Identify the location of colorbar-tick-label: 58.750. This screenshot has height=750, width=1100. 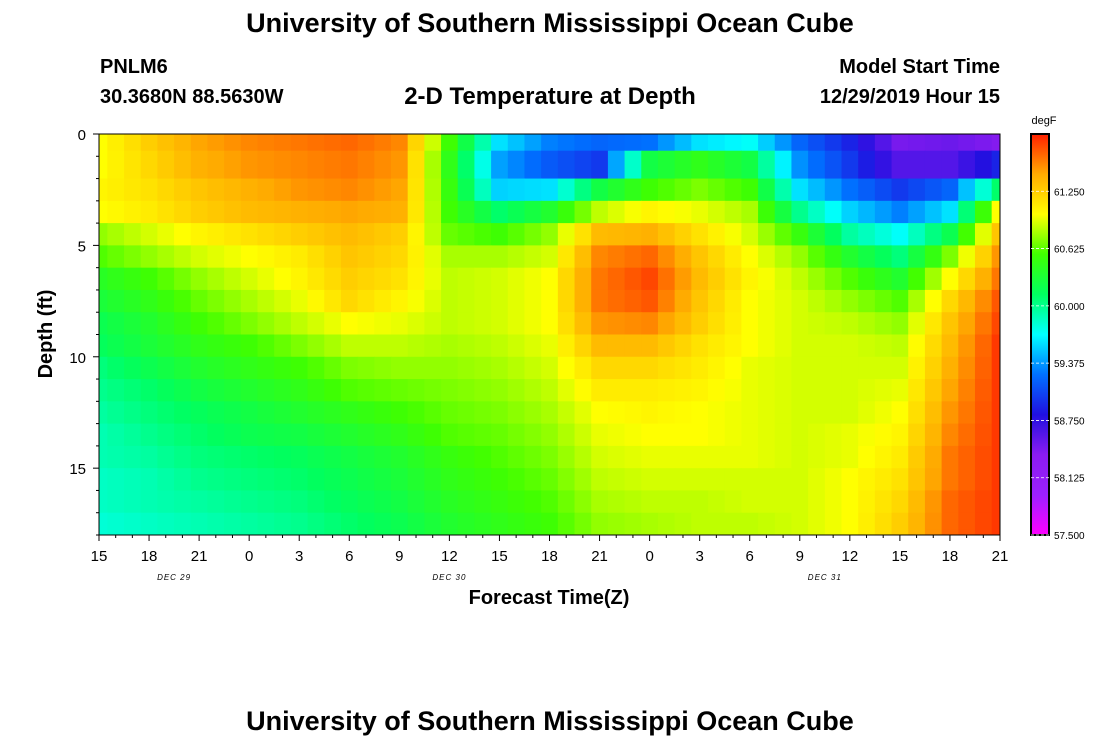
(1069, 421).